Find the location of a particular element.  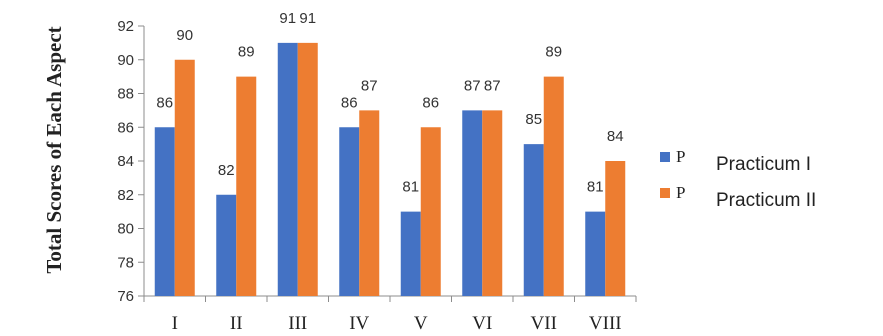

bar-series-2-VIII is located at coordinates (615, 228).